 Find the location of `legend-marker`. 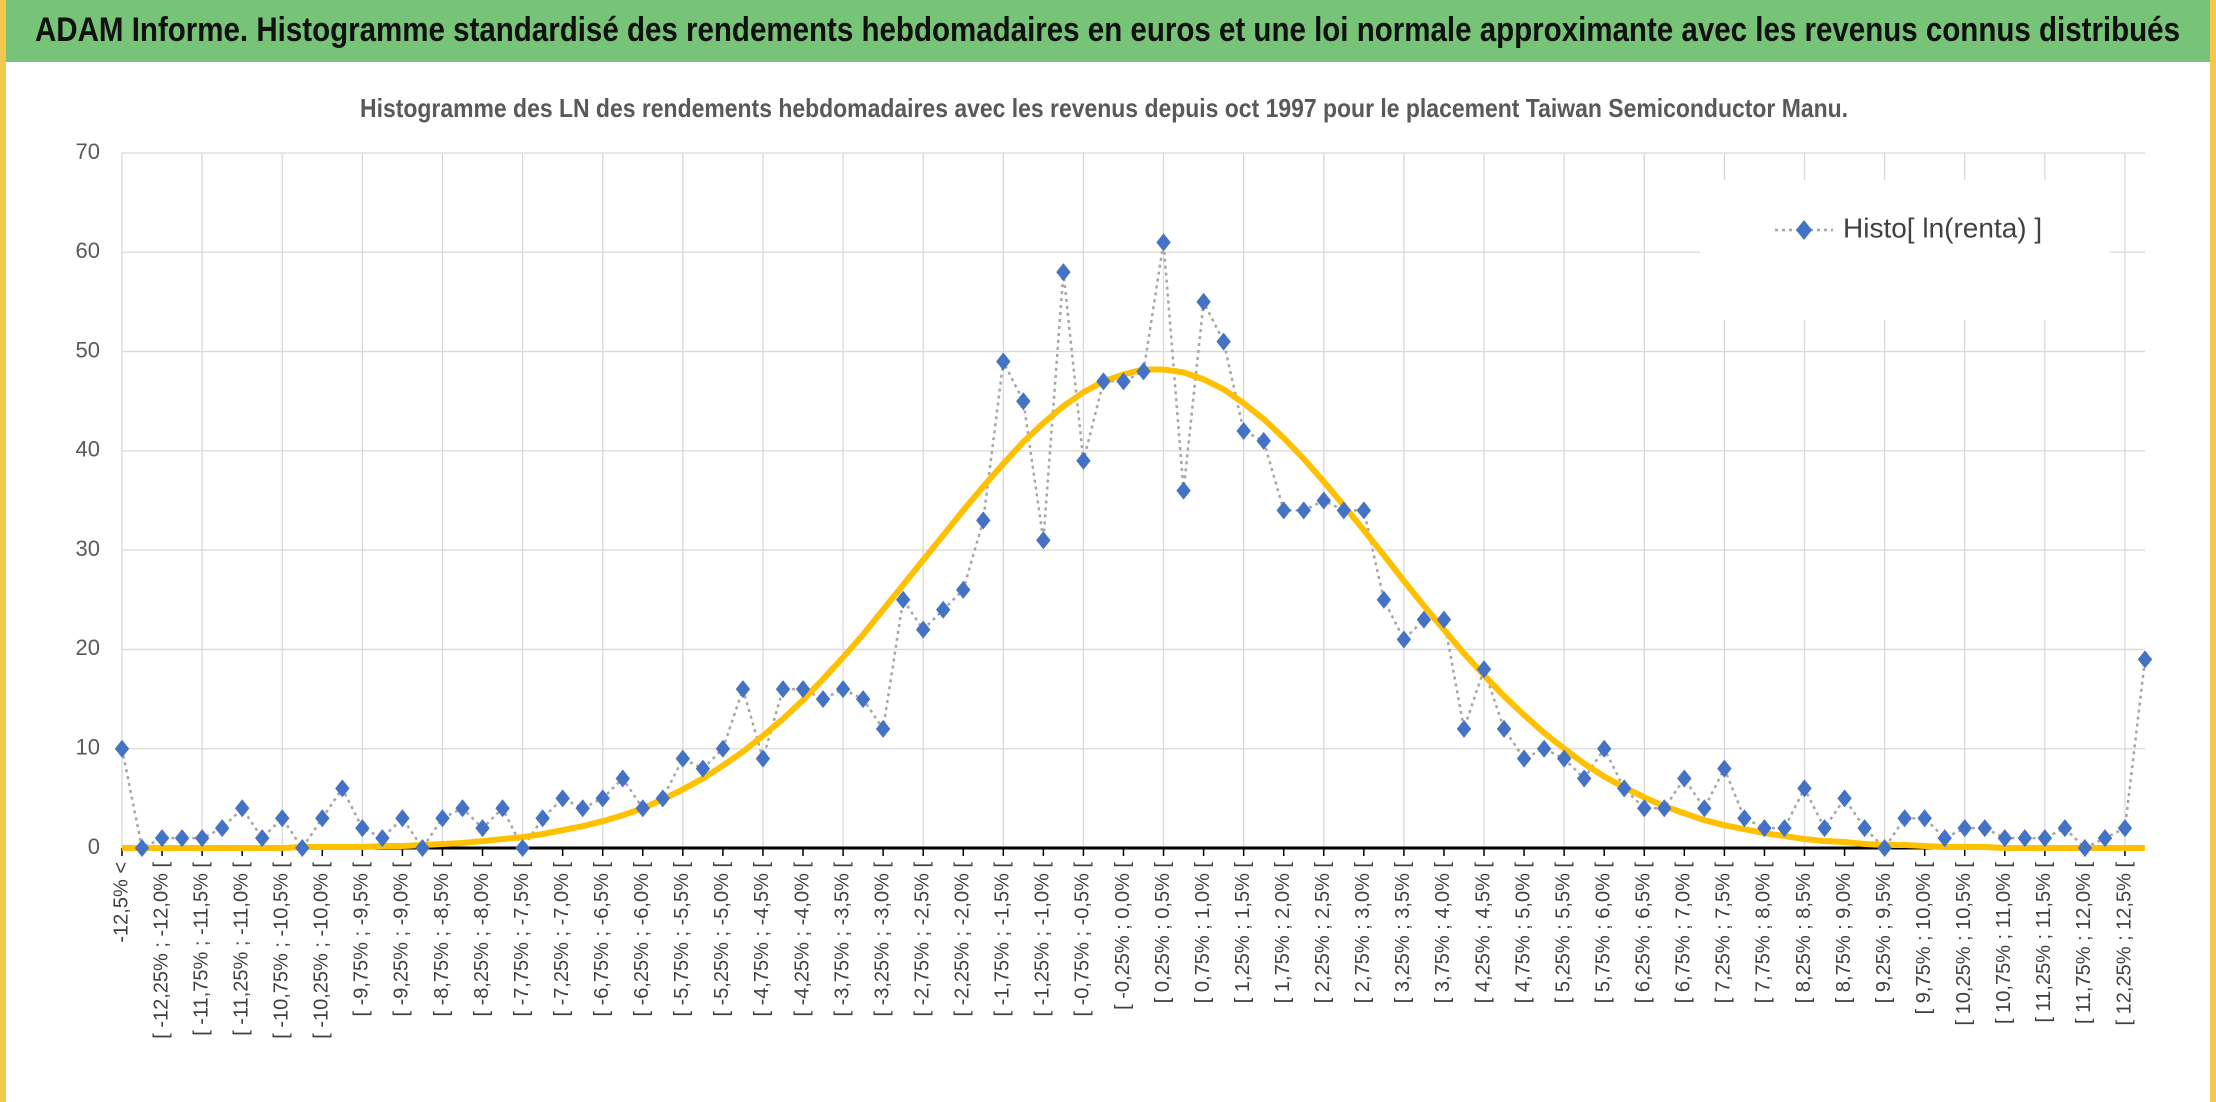

legend-marker is located at coordinates (1804, 230).